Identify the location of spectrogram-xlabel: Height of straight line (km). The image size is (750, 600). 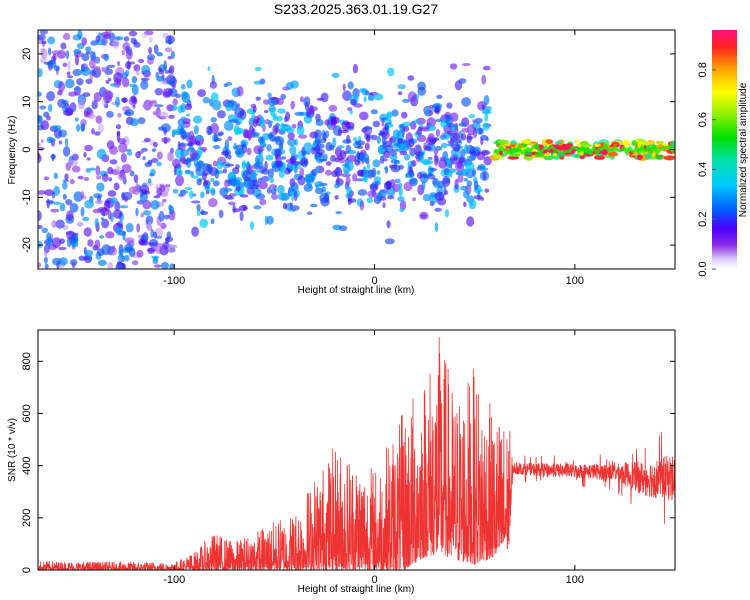
(356, 290).